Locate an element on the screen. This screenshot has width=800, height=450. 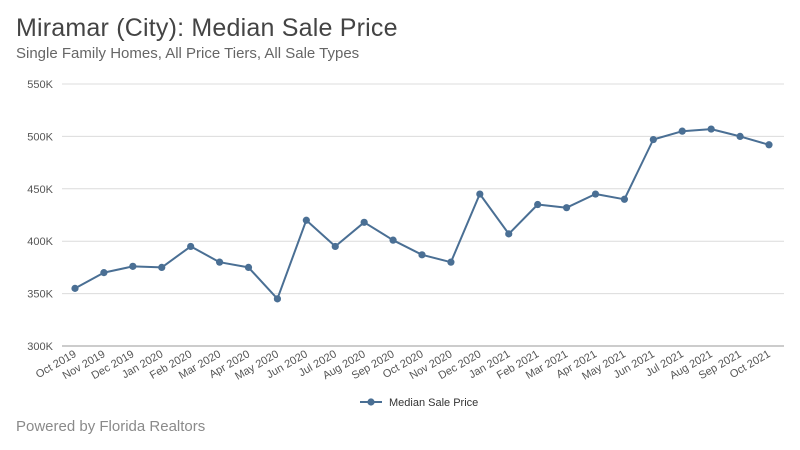
y-tick-label: 350K is located at coordinates (40, 295).